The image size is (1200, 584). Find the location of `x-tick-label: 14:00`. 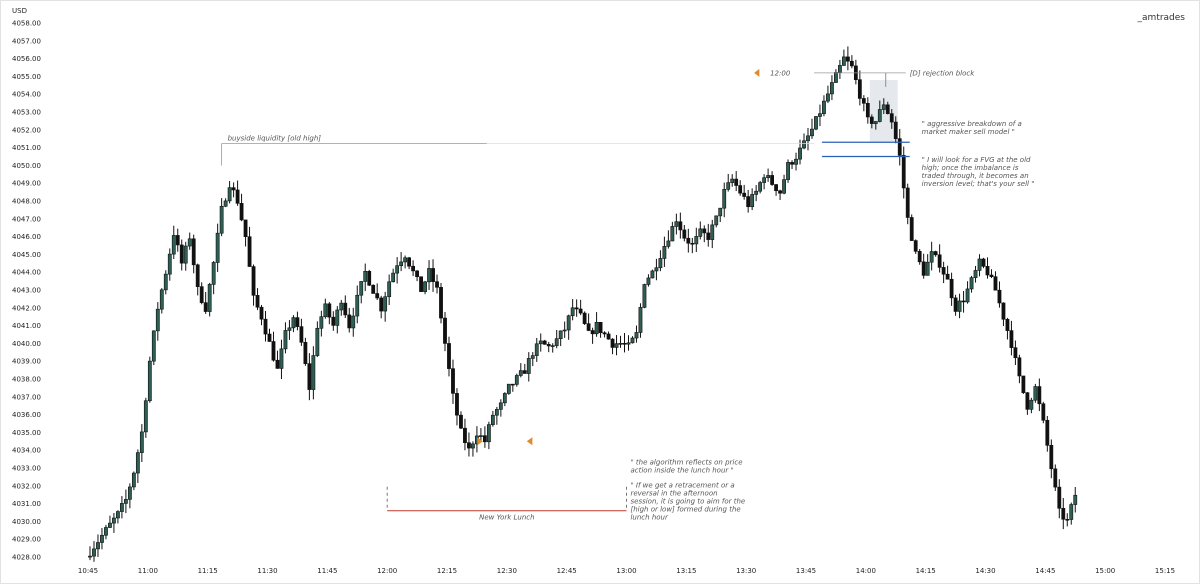

x-tick-label: 14:00 is located at coordinates (866, 571).